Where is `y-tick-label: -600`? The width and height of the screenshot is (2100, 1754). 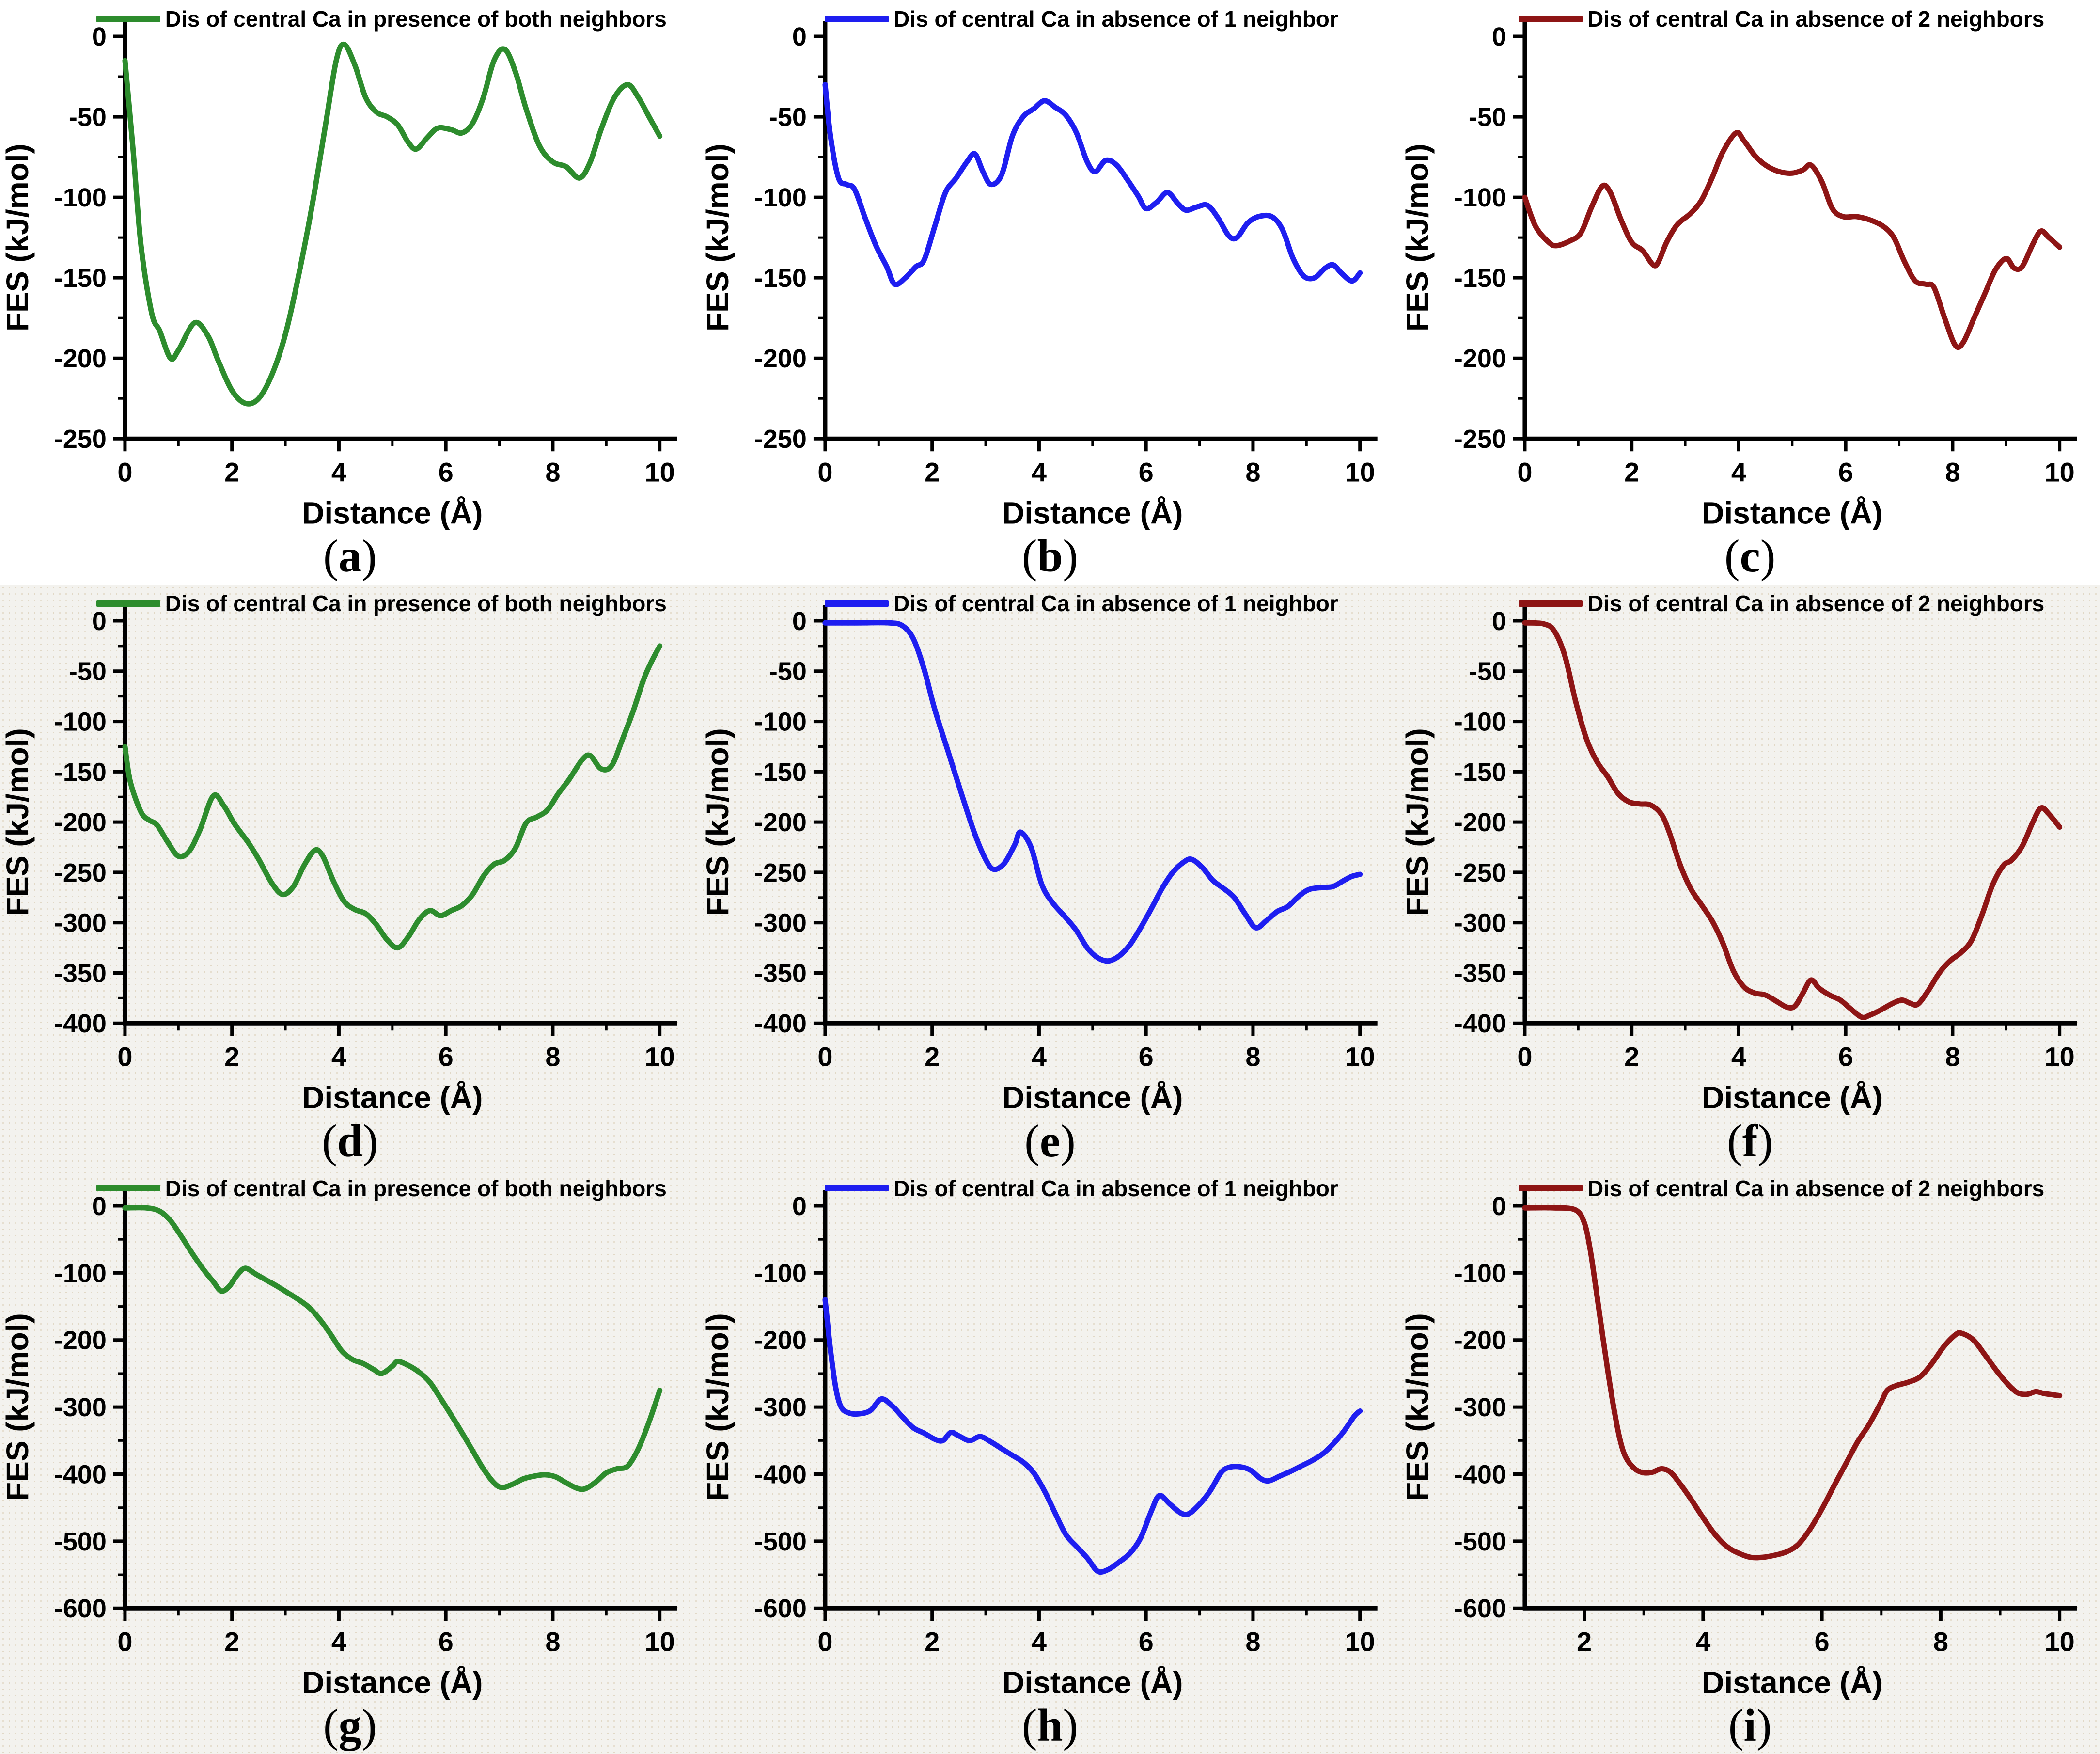 y-tick-label: -600 is located at coordinates (80, 1608).